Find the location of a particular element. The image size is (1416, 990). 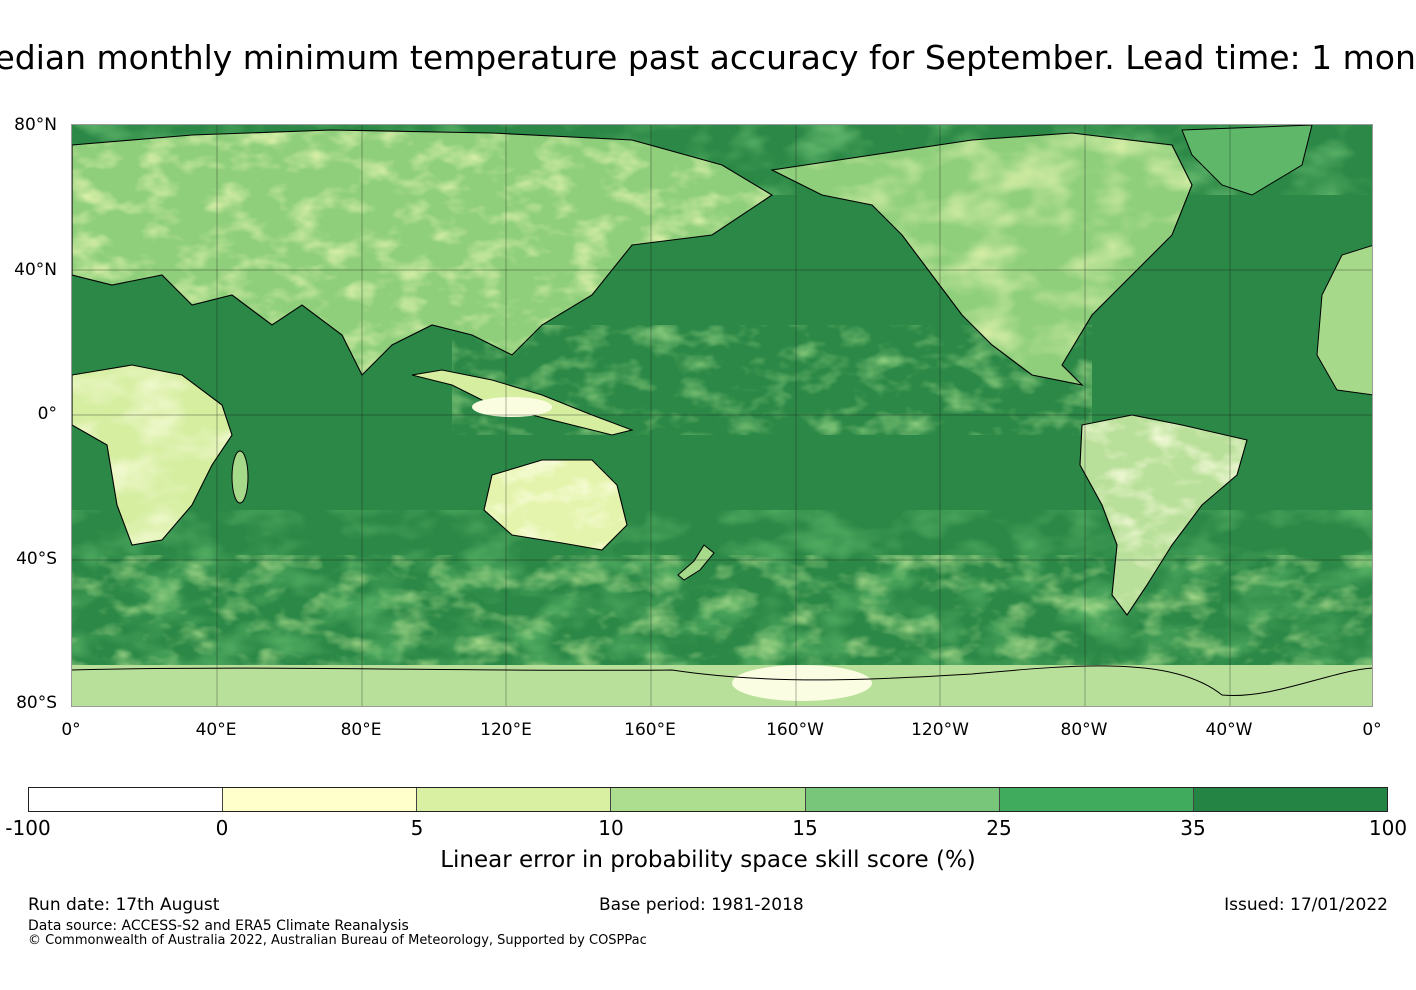

base-period: Base period: 1981-2018 is located at coordinates (701, 905).